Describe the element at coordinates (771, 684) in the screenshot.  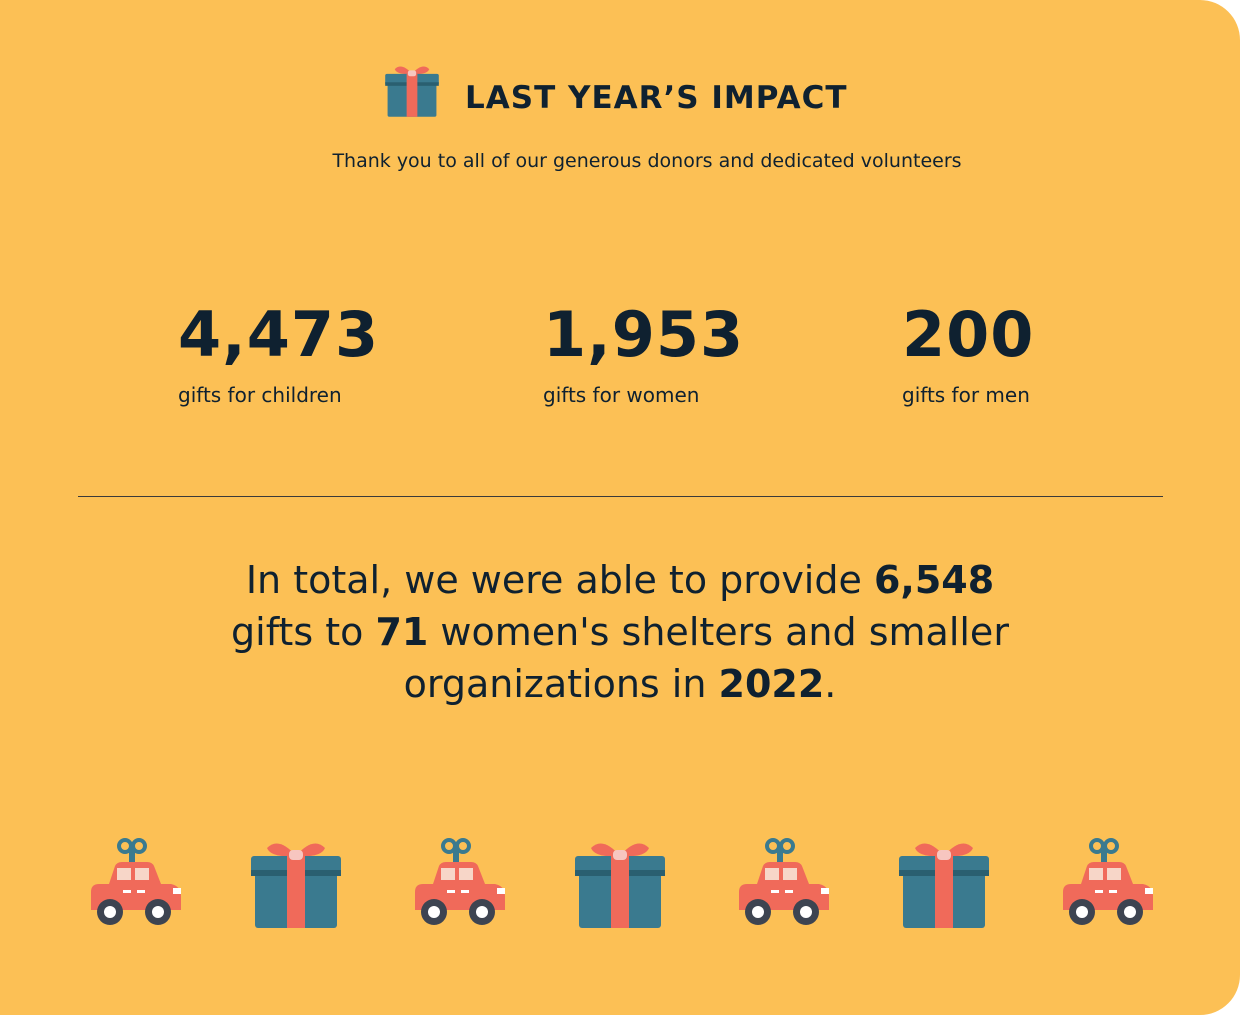
I see `summary-highlight: 2022` at that location.